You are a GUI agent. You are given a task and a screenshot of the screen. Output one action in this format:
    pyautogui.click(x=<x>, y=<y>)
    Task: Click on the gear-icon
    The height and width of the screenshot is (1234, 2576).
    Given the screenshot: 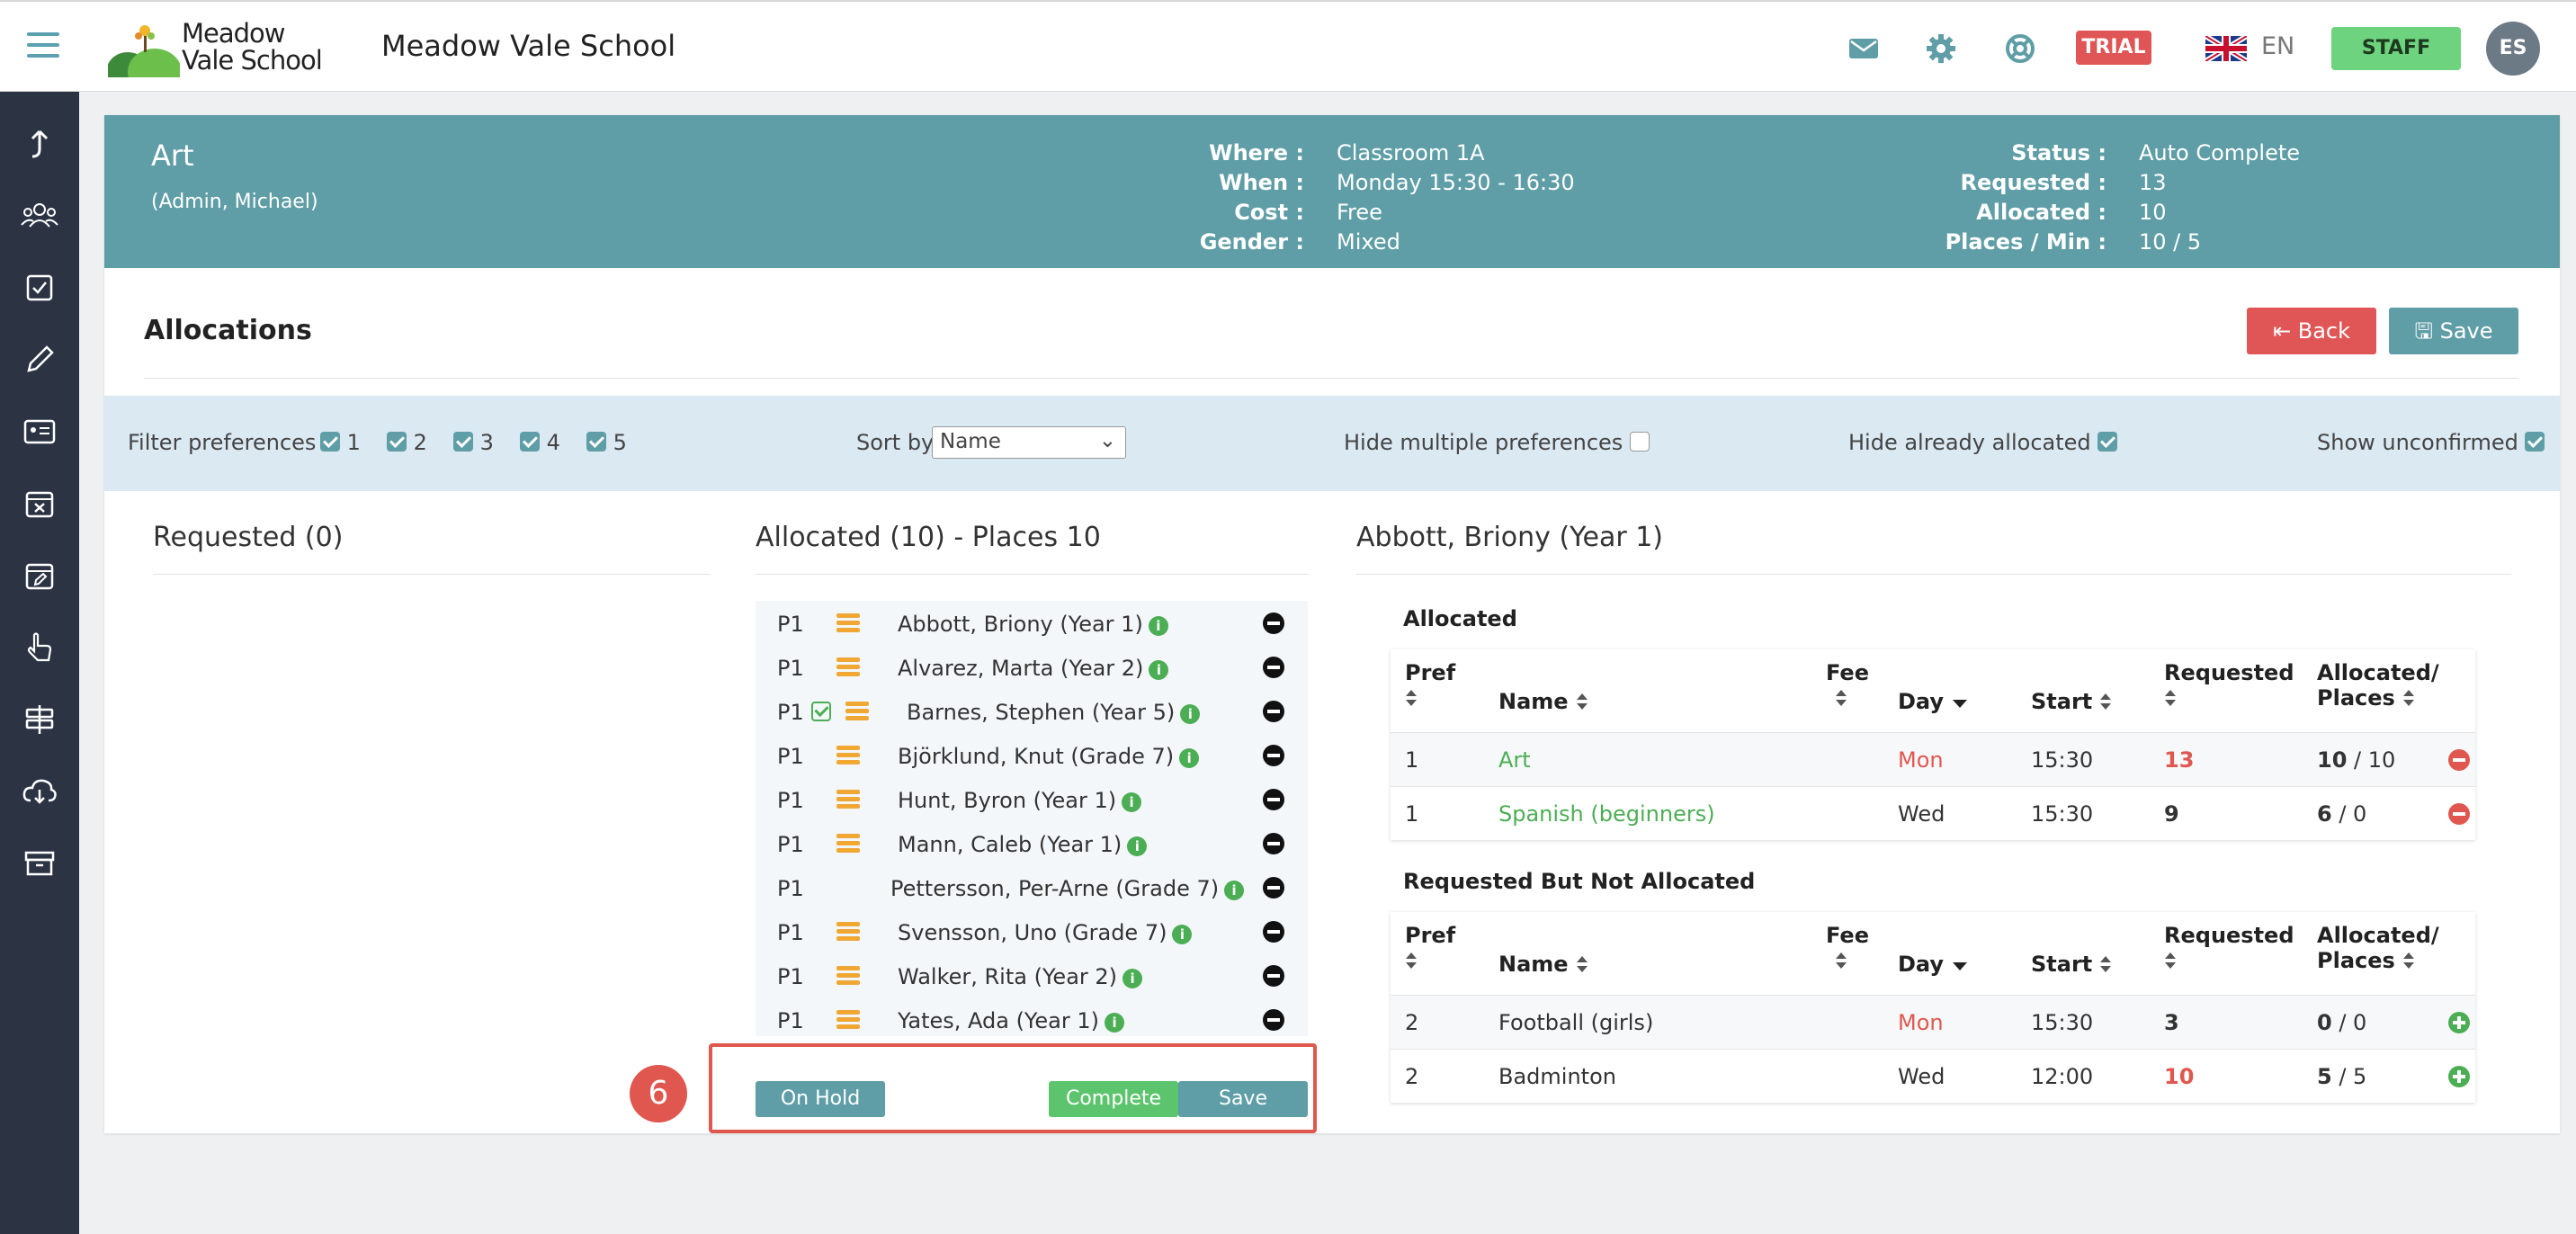 What is the action you would take?
    pyautogui.click(x=1941, y=48)
    